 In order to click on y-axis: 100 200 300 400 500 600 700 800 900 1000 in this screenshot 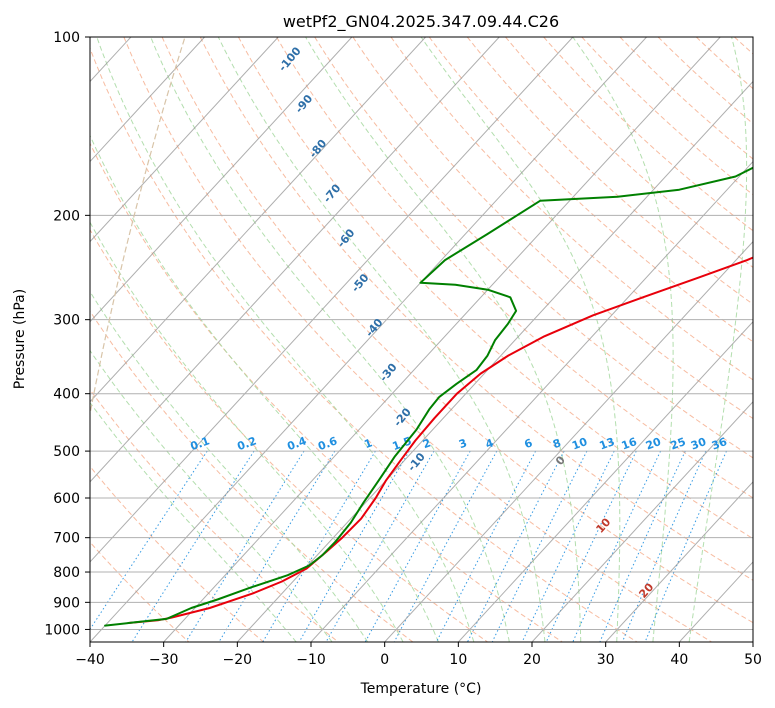, I will do `click(67, 334)`.